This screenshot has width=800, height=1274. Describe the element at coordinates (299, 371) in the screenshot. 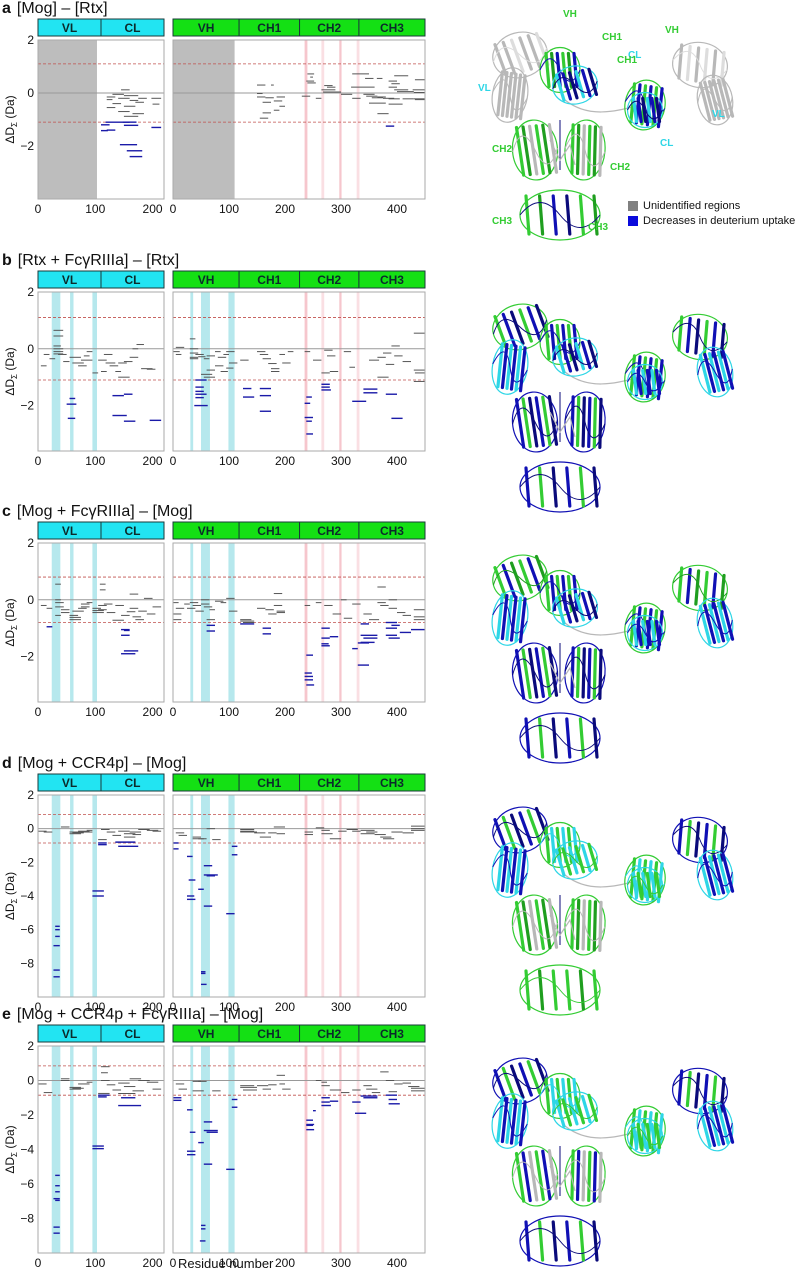

I see `heavy-chain-plot-area` at that location.